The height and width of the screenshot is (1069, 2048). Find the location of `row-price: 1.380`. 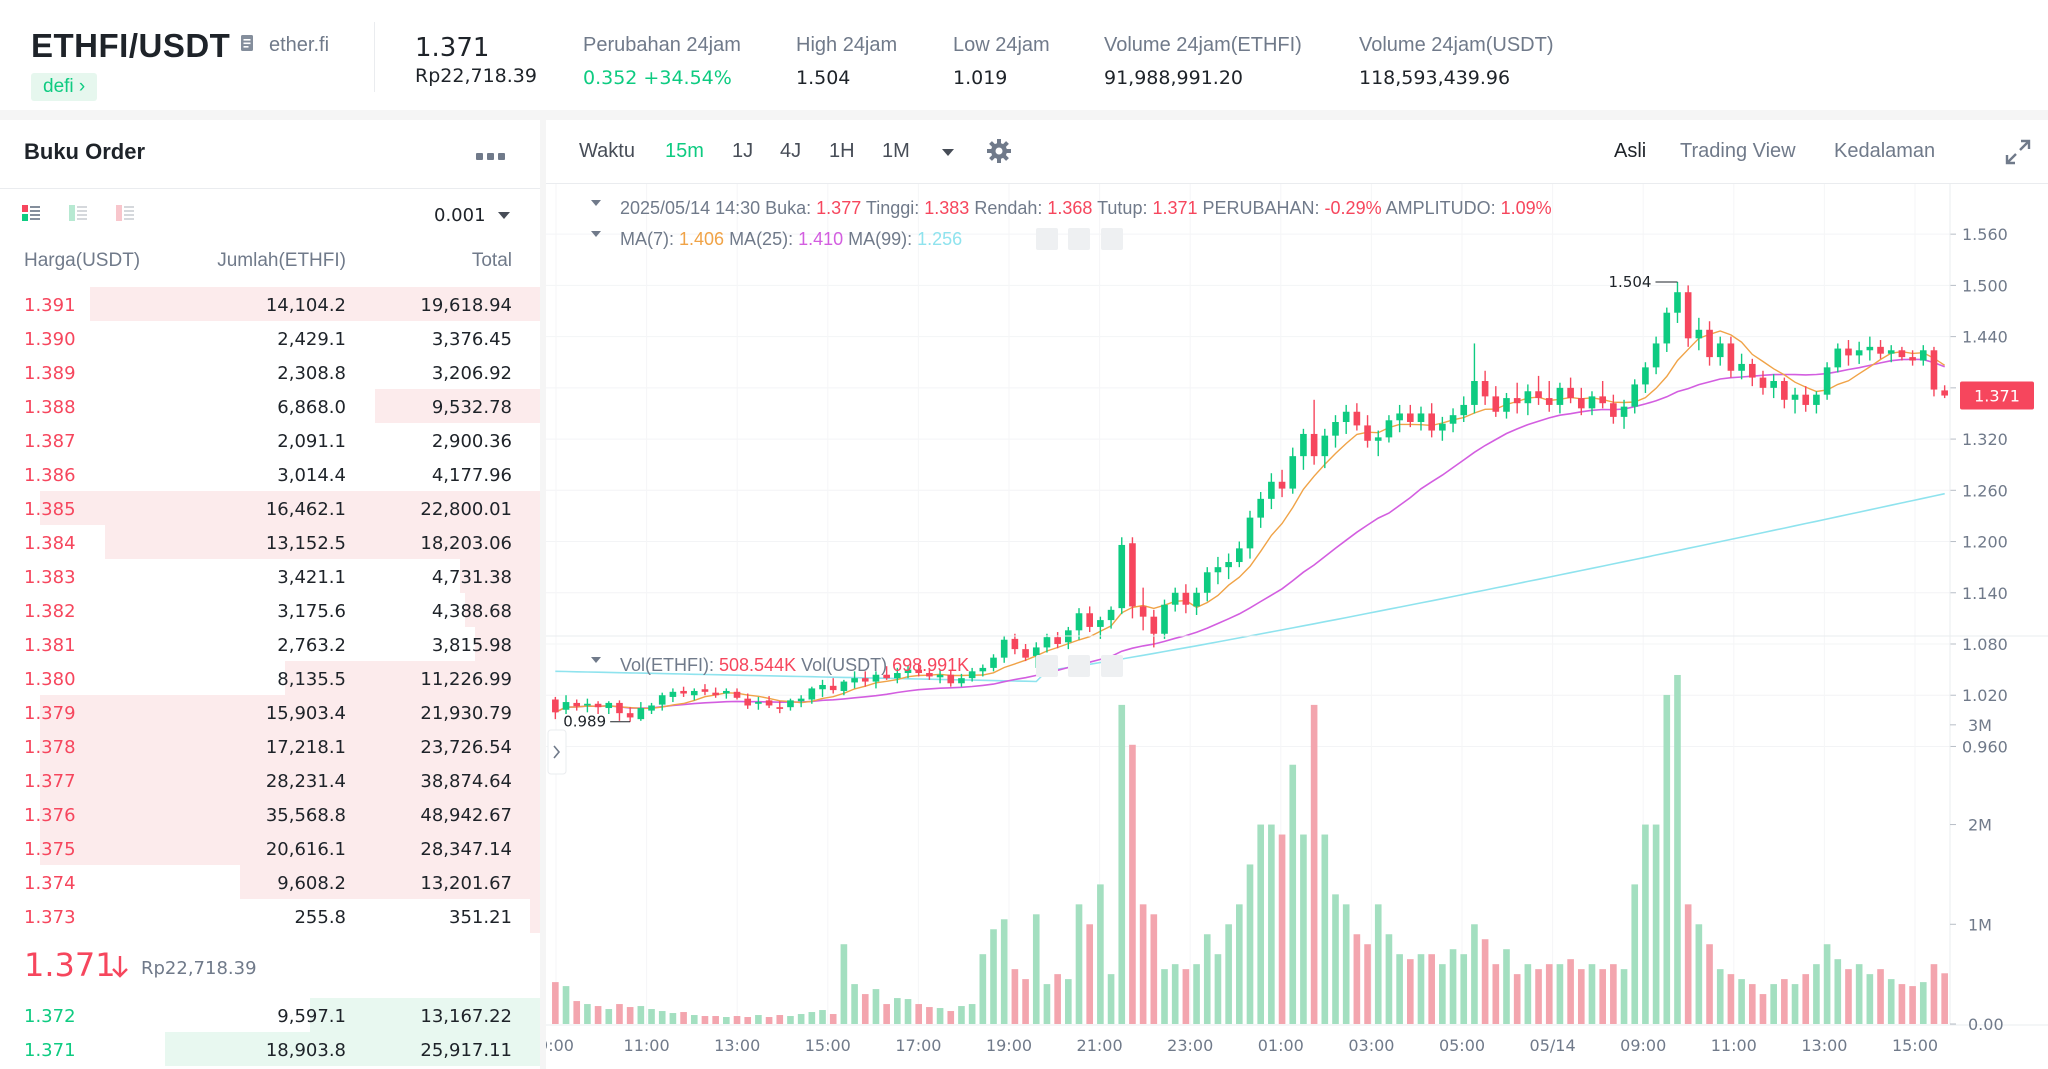

row-price: 1.380 is located at coordinates (50, 679).